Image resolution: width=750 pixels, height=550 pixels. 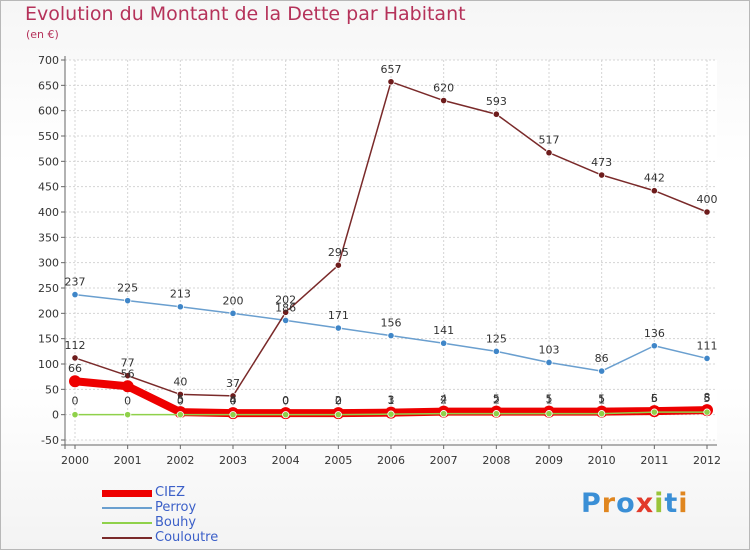 I want to click on y-tick-label: 200, so click(x=48, y=313).